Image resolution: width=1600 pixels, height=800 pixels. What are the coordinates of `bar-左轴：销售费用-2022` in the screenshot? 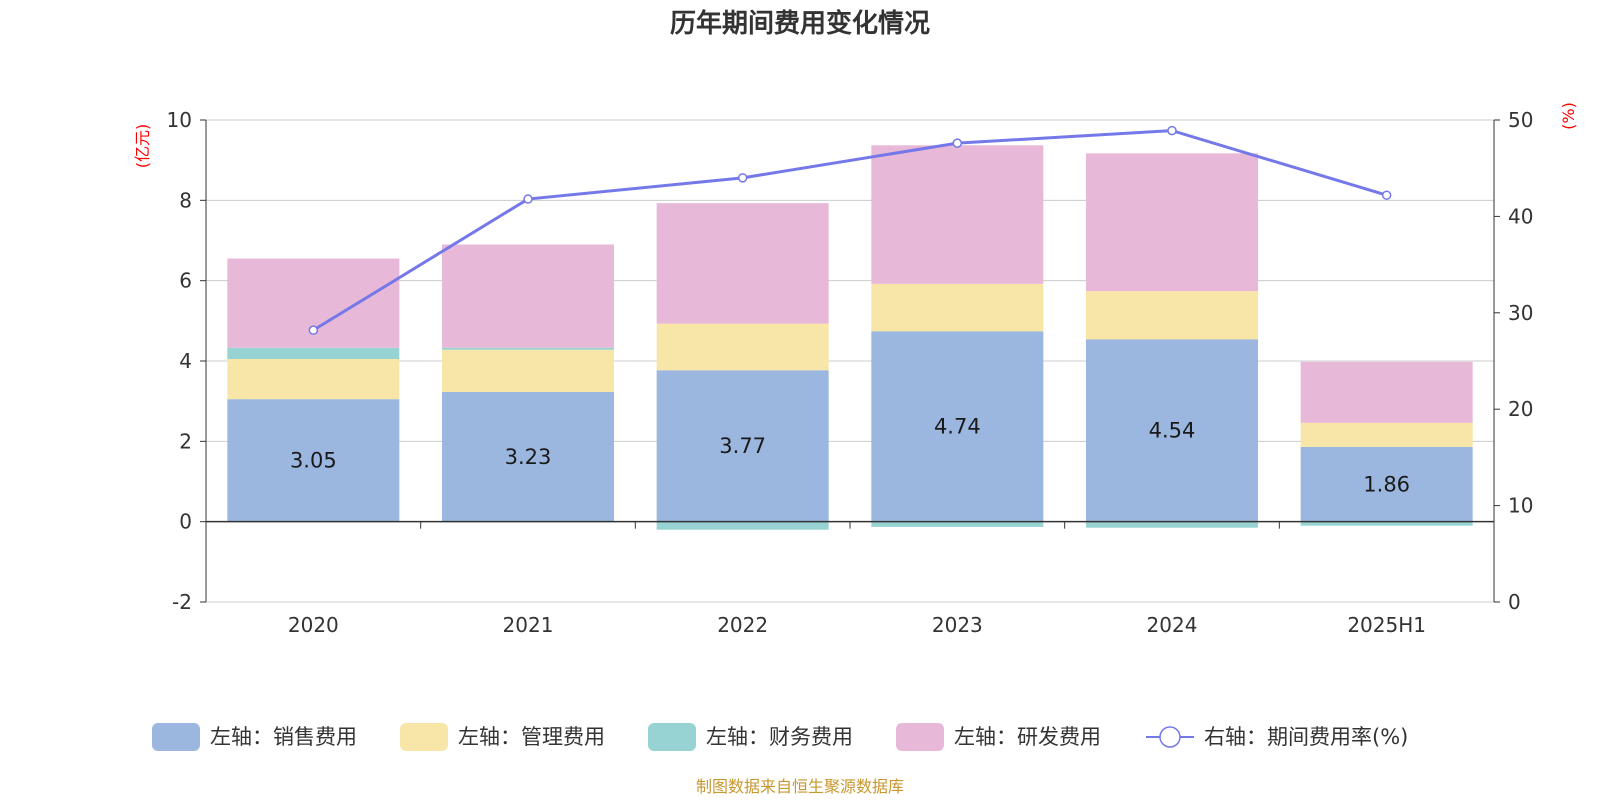 It's located at (742, 446).